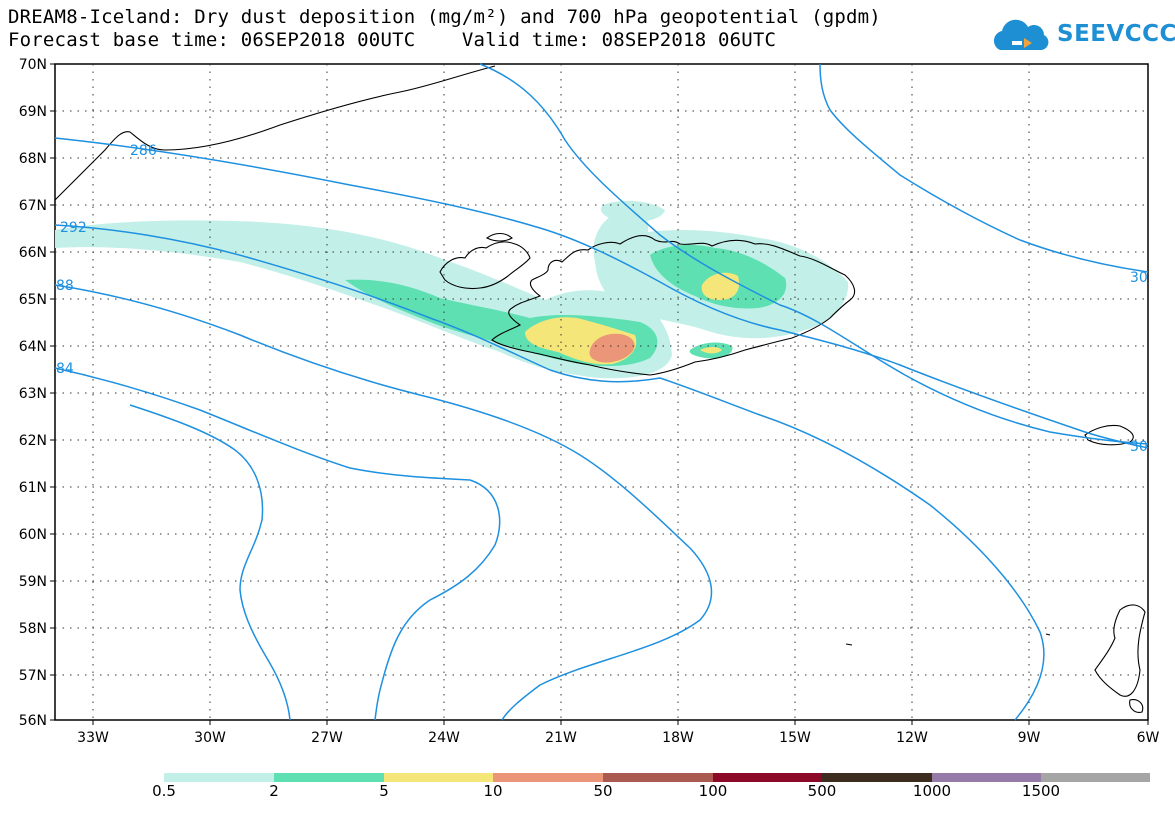 The width and height of the screenshot is (1175, 815). Describe the element at coordinates (33, 582) in the screenshot. I see `lat-label: 59N` at that location.